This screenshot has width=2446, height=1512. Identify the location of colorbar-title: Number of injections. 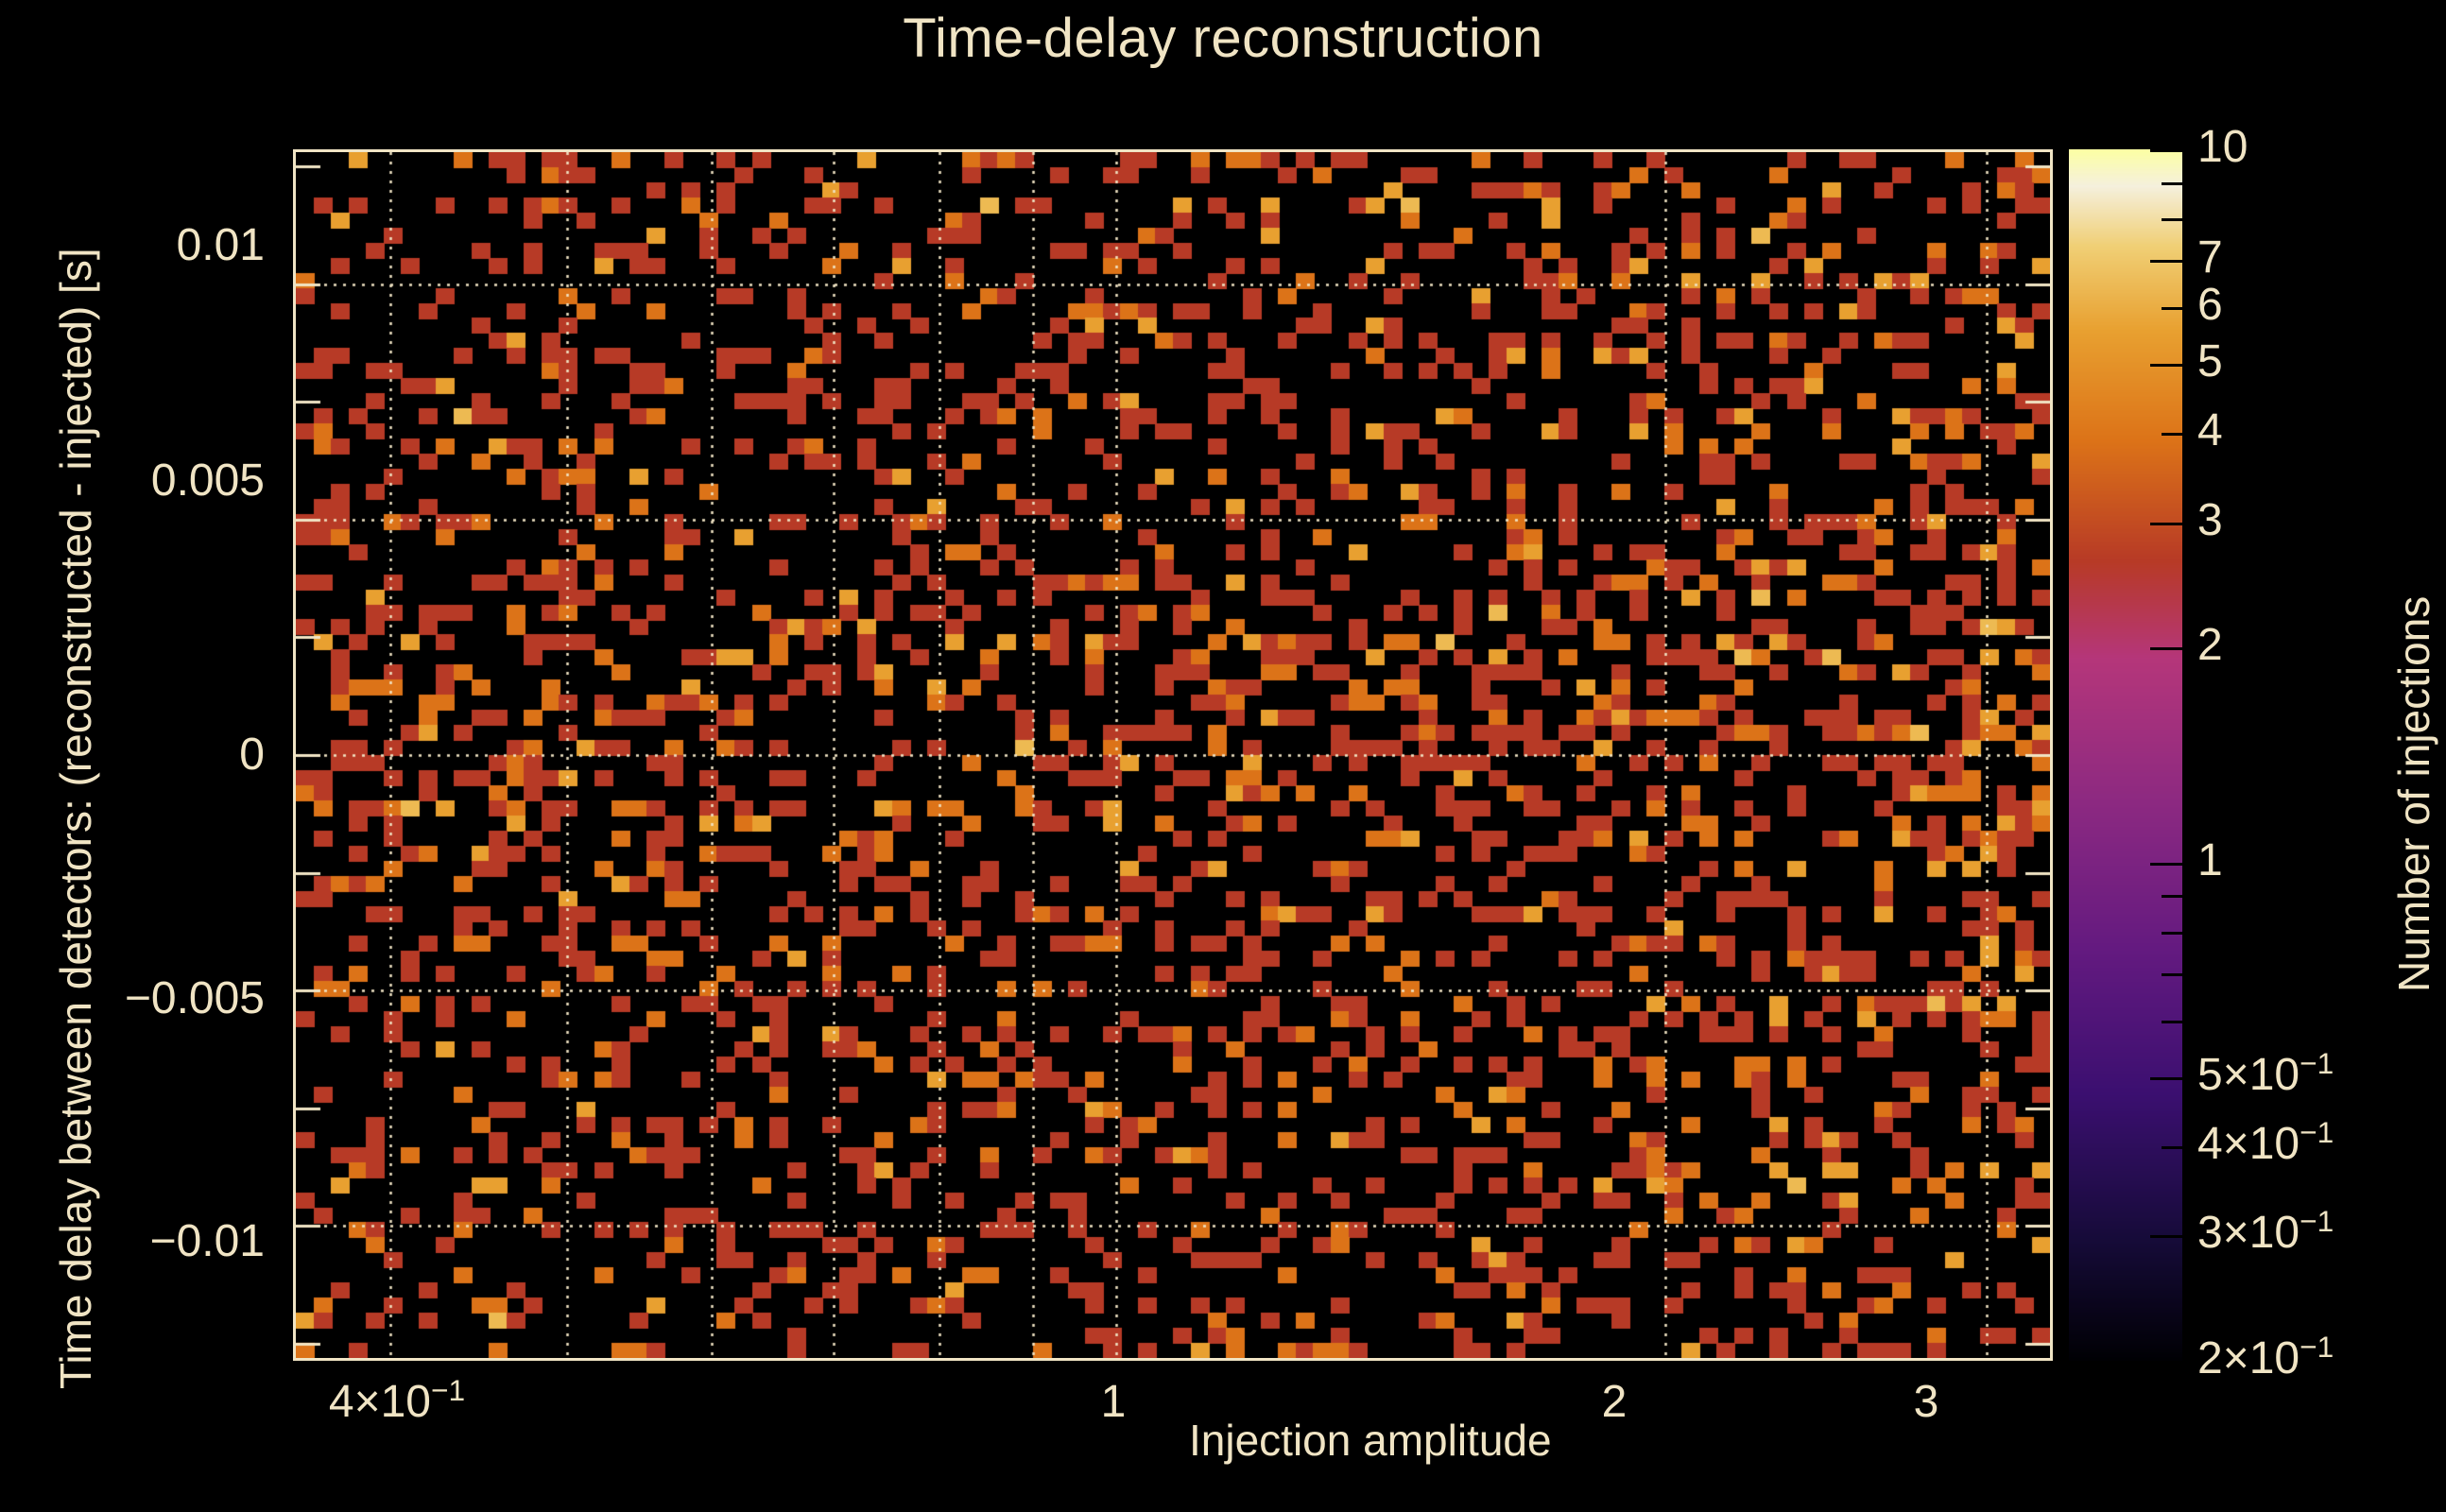
(2413, 793).